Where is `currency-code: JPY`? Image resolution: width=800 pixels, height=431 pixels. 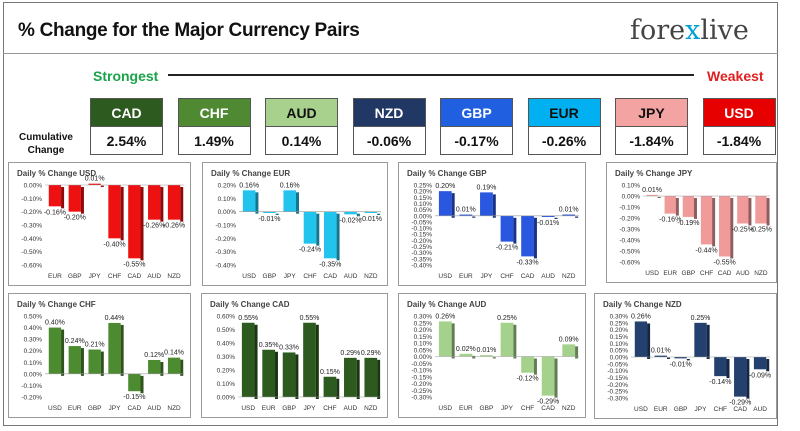 currency-code: JPY is located at coordinates (651, 112).